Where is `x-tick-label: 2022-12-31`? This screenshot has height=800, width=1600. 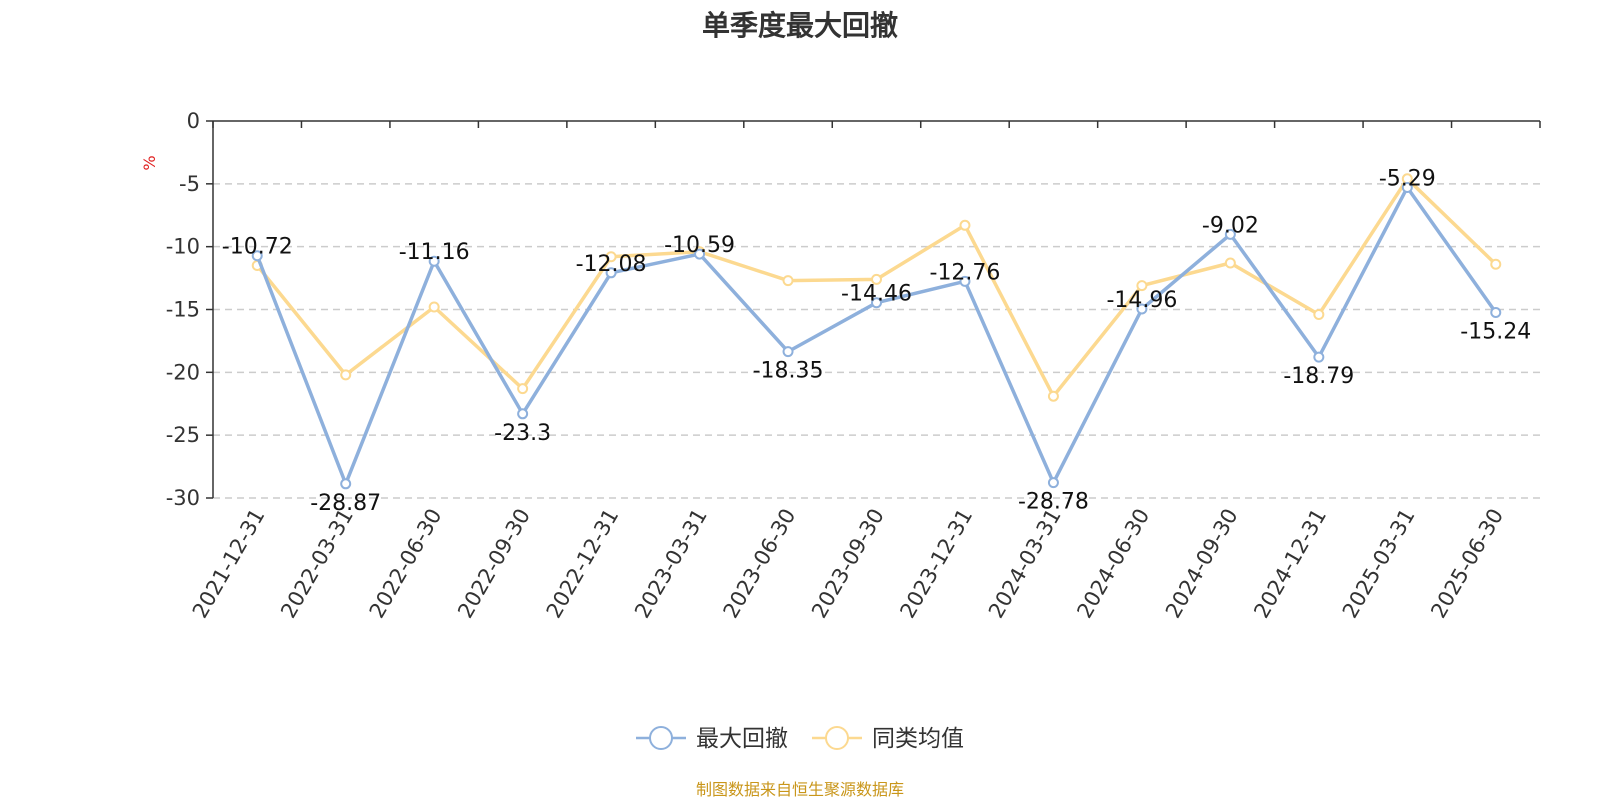
x-tick-label: 2022-12-31 is located at coordinates (583, 564).